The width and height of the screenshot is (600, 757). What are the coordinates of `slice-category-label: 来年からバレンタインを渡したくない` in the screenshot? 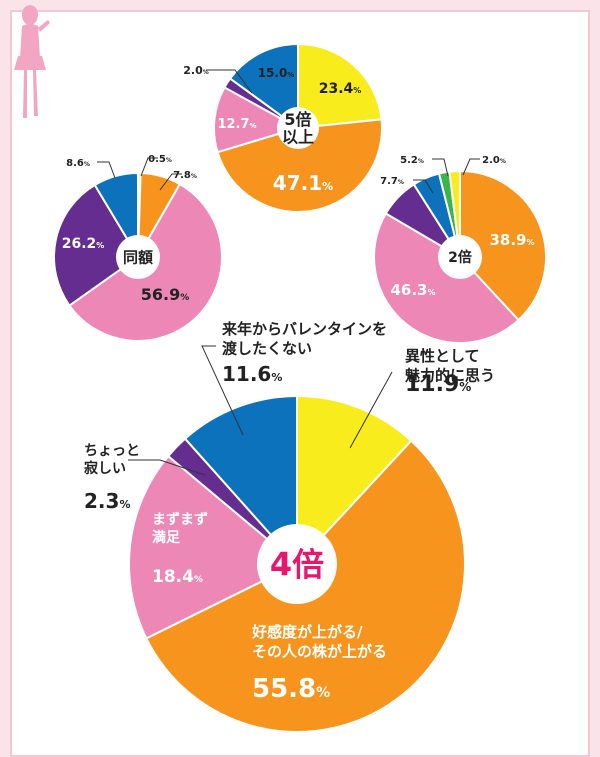 It's located at (304, 339).